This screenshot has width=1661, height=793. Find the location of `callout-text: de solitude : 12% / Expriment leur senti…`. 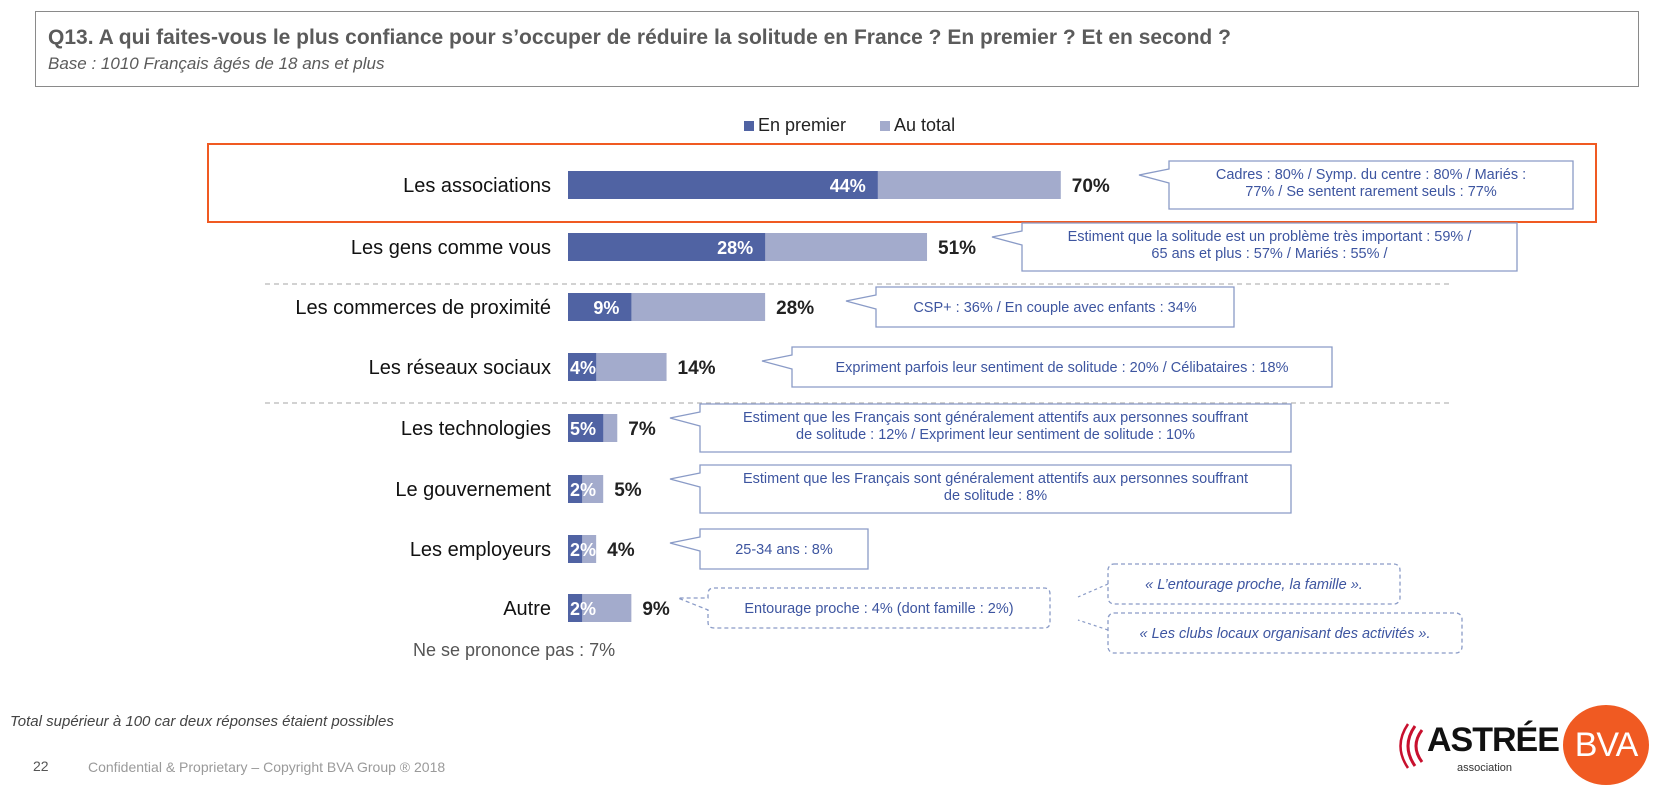

callout-text: de solitude : 12% / Expriment leur senti… is located at coordinates (995, 435).